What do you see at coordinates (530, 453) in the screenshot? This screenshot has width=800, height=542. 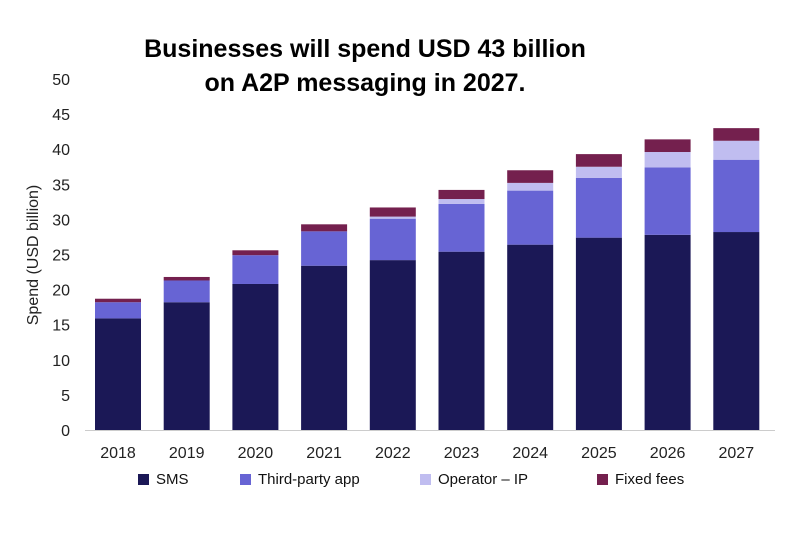 I see `x-tick-label: 2024` at bounding box center [530, 453].